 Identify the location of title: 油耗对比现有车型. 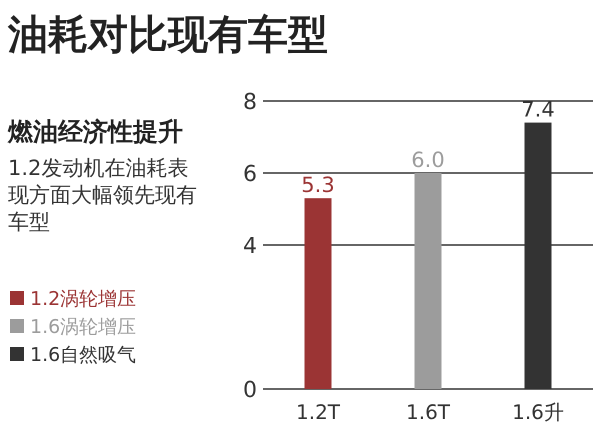
(168, 35).